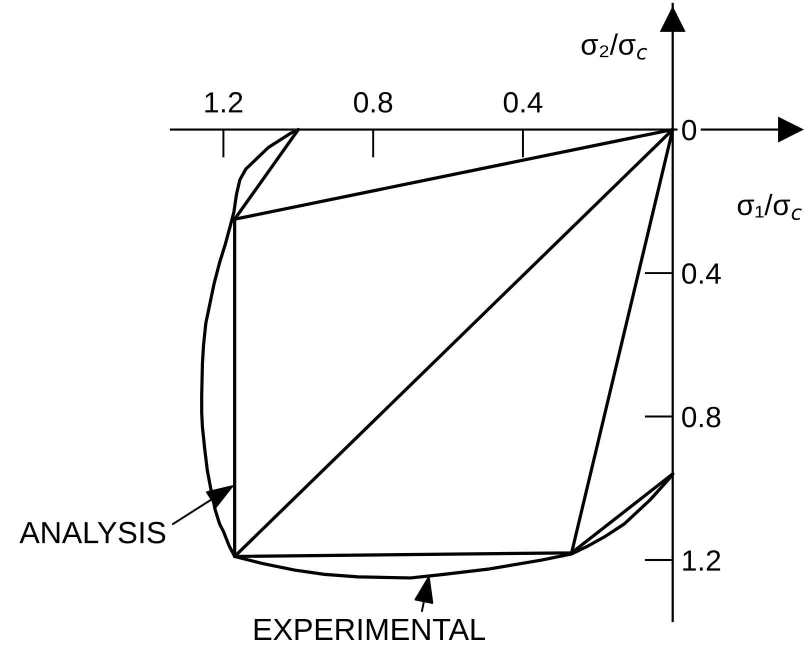  Describe the element at coordinates (373, 102) in the screenshot. I see `x-tick-label: 0.8` at that location.